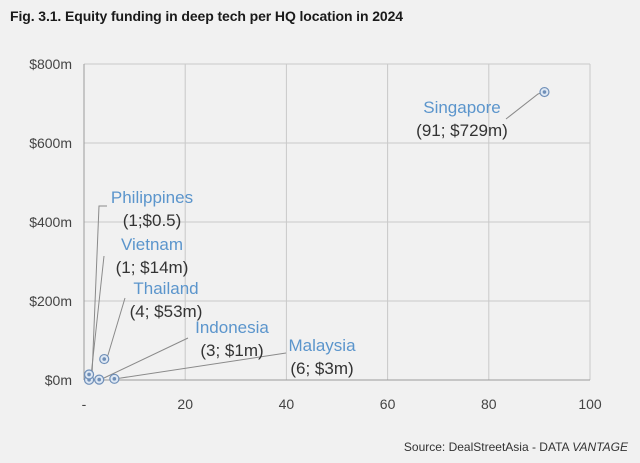  I want to click on point-name-label: Philippines, so click(152, 197).